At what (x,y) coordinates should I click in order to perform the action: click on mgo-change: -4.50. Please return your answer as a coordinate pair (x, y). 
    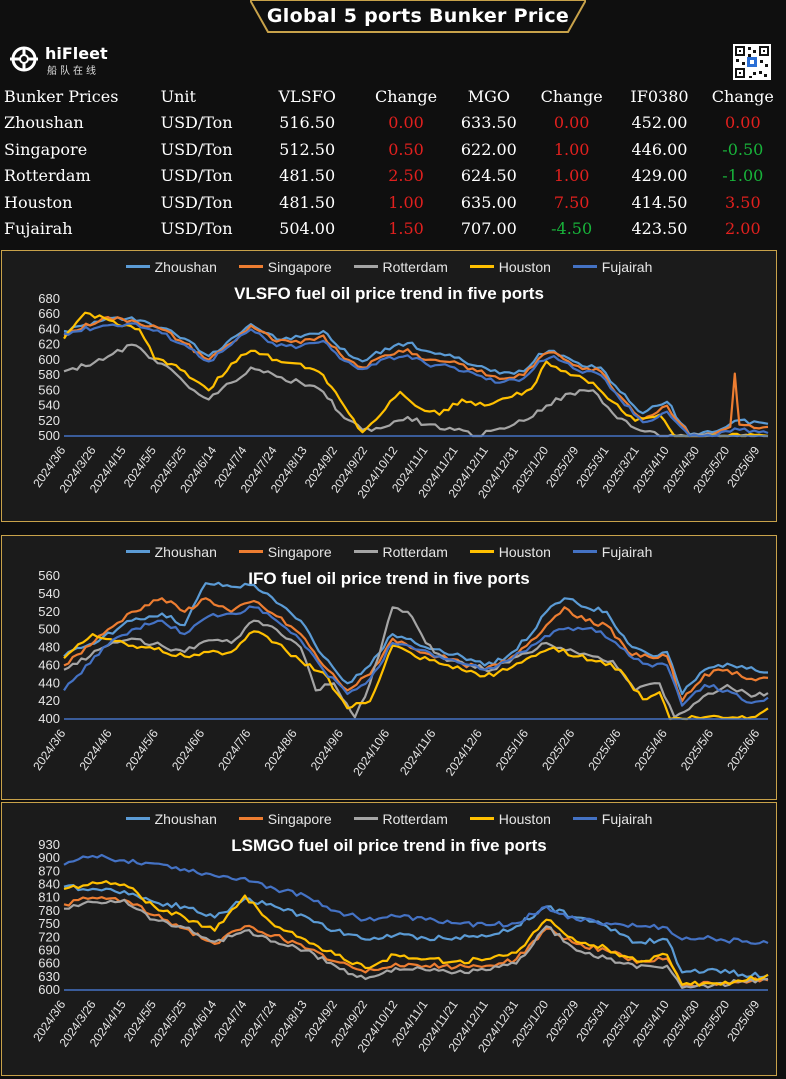
    Looking at the image, I should click on (572, 229).